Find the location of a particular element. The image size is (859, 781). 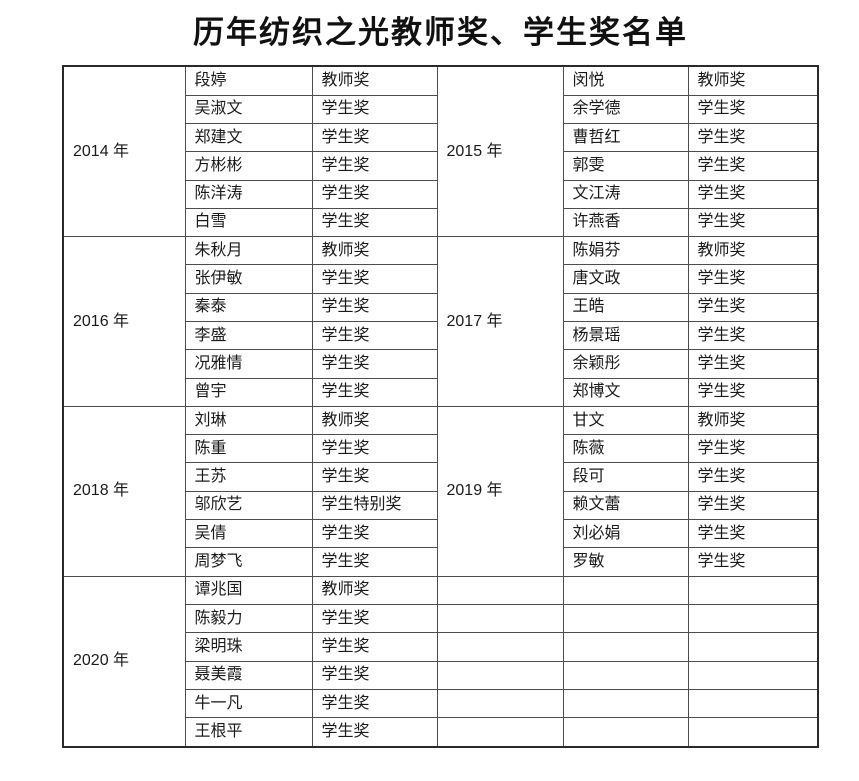

name-cell: 王根平 is located at coordinates (248, 732).